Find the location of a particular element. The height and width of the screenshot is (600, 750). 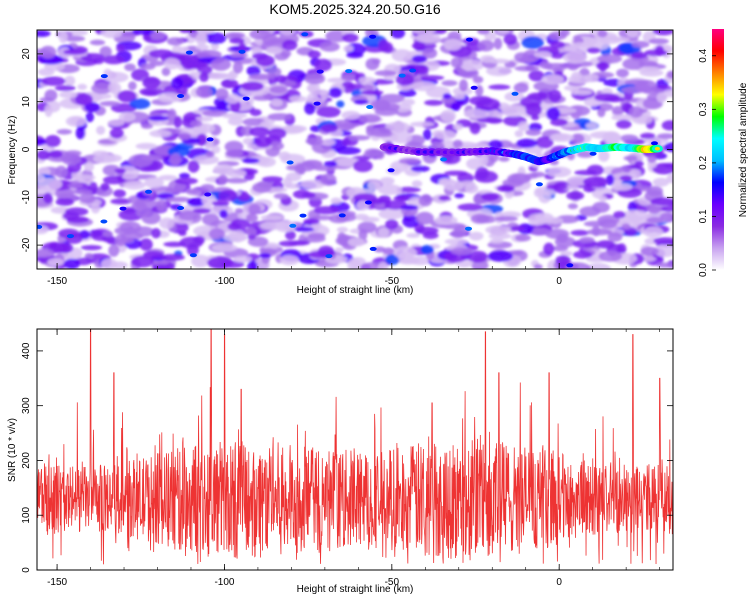

snr-ytick-label: 100 is located at coordinates (26, 514).